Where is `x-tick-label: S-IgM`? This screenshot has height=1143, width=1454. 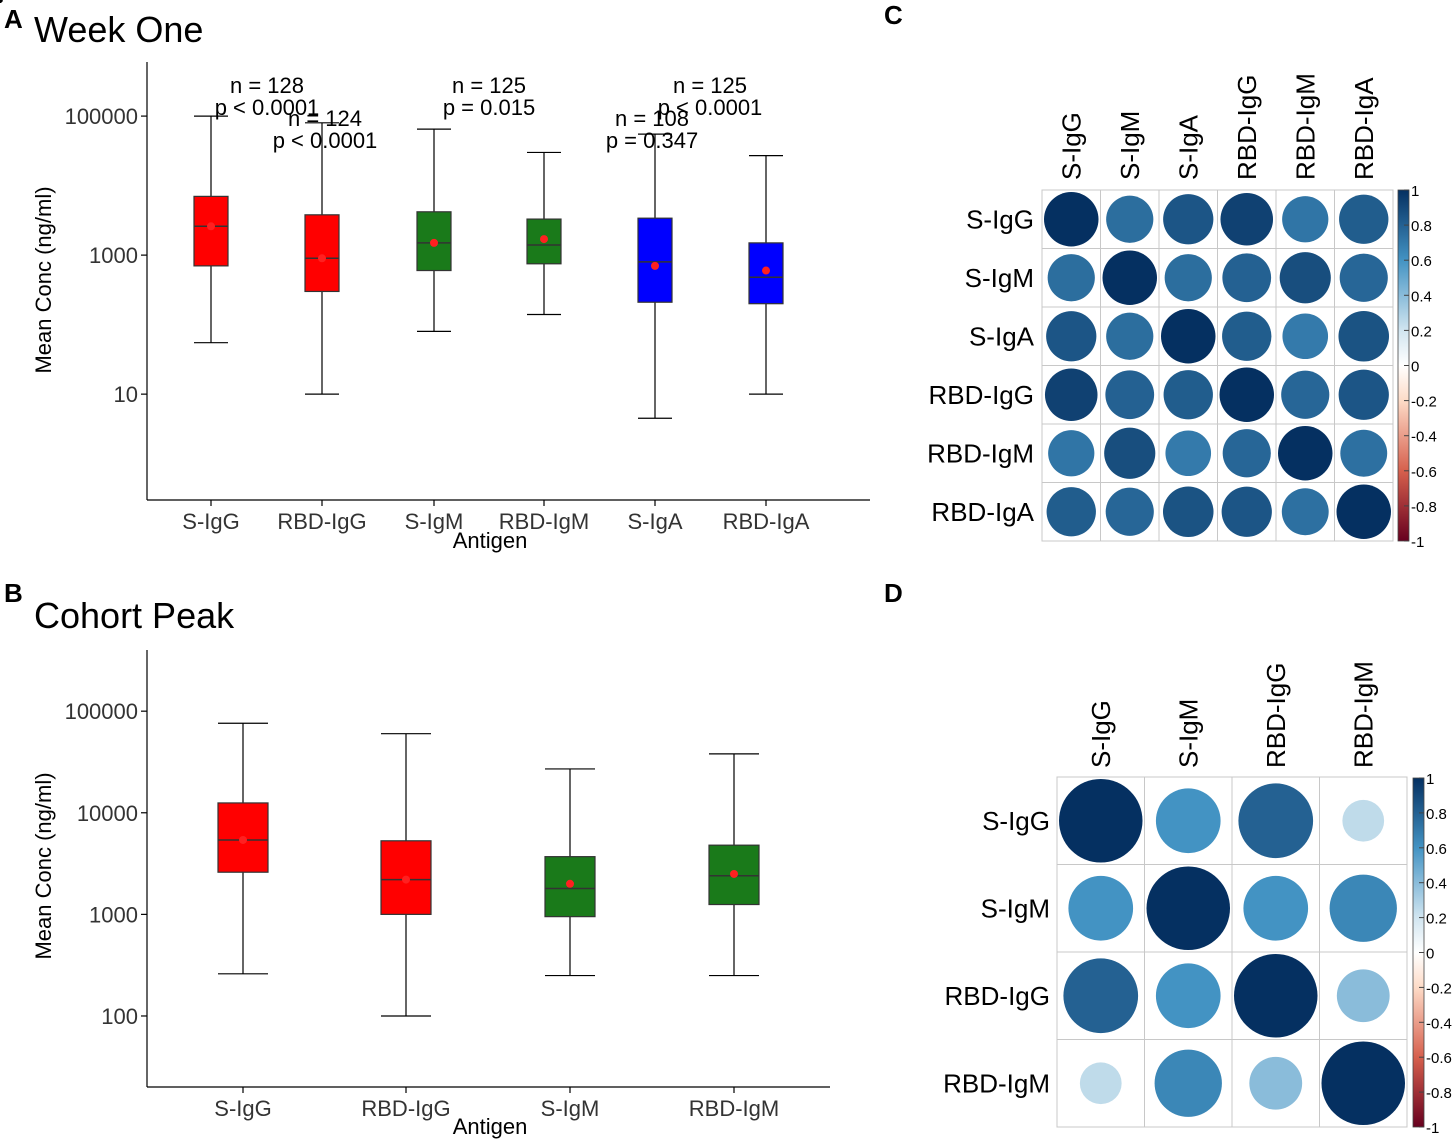 x-tick-label: S-IgM is located at coordinates (434, 521).